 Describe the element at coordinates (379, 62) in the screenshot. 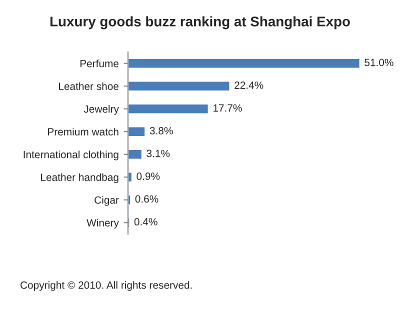

I see `data-label: 51.0%` at that location.